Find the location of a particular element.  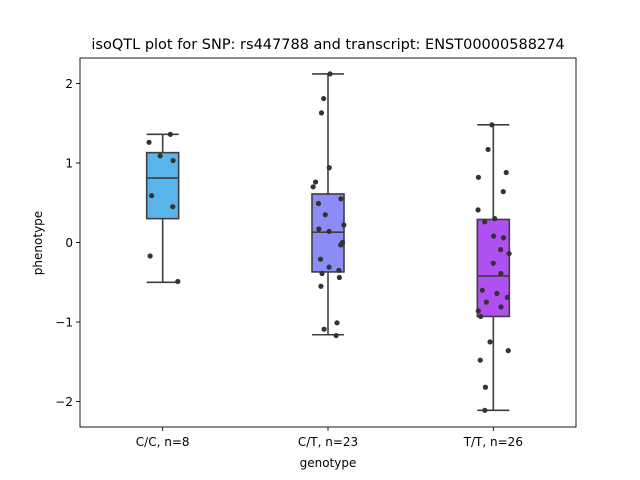

y-tick-label: 0 is located at coordinates (69, 243).